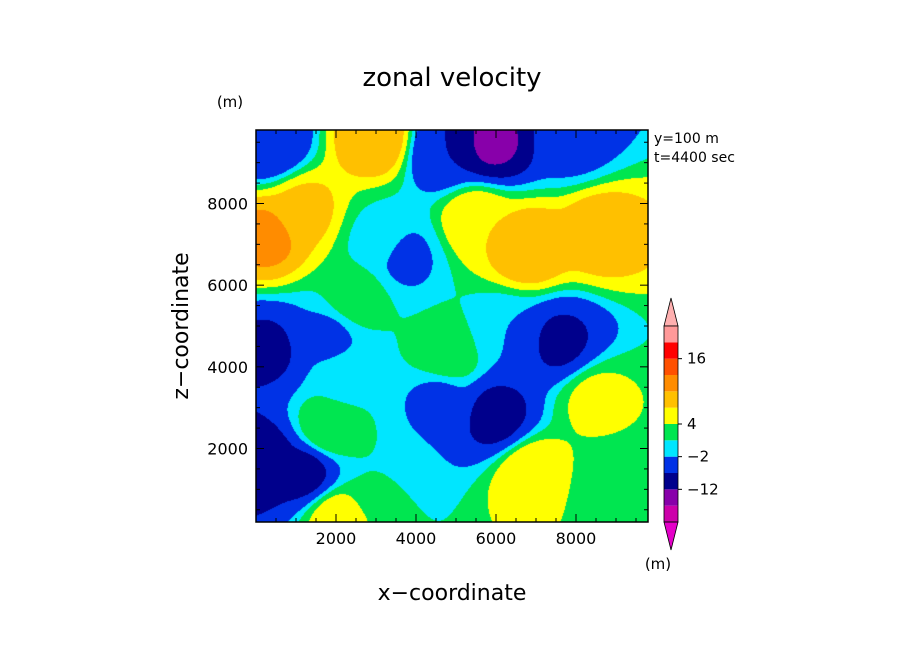 This screenshot has width=904, height=658. What do you see at coordinates (227, 285) in the screenshot?
I see `y-tick-label: 6000` at bounding box center [227, 285].